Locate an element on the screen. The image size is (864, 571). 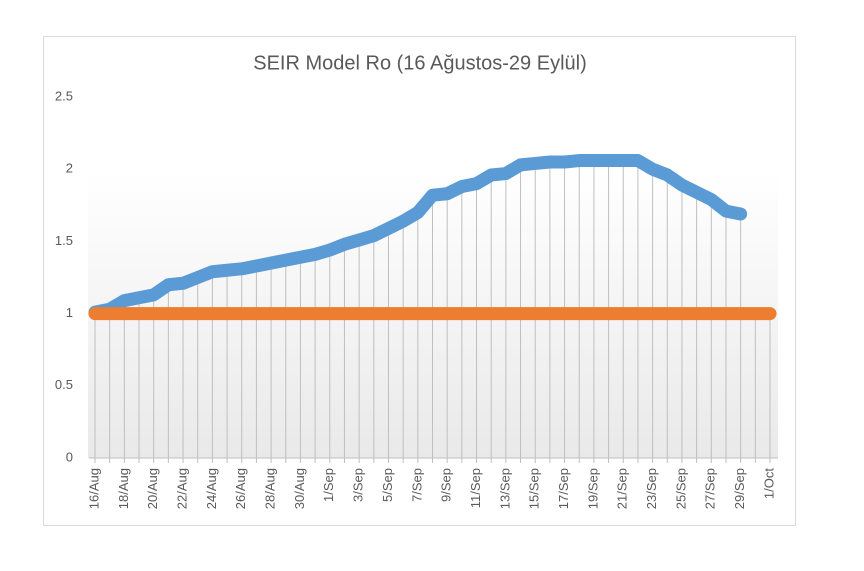
x-tick-label: 9/Sep is located at coordinates (446, 485).